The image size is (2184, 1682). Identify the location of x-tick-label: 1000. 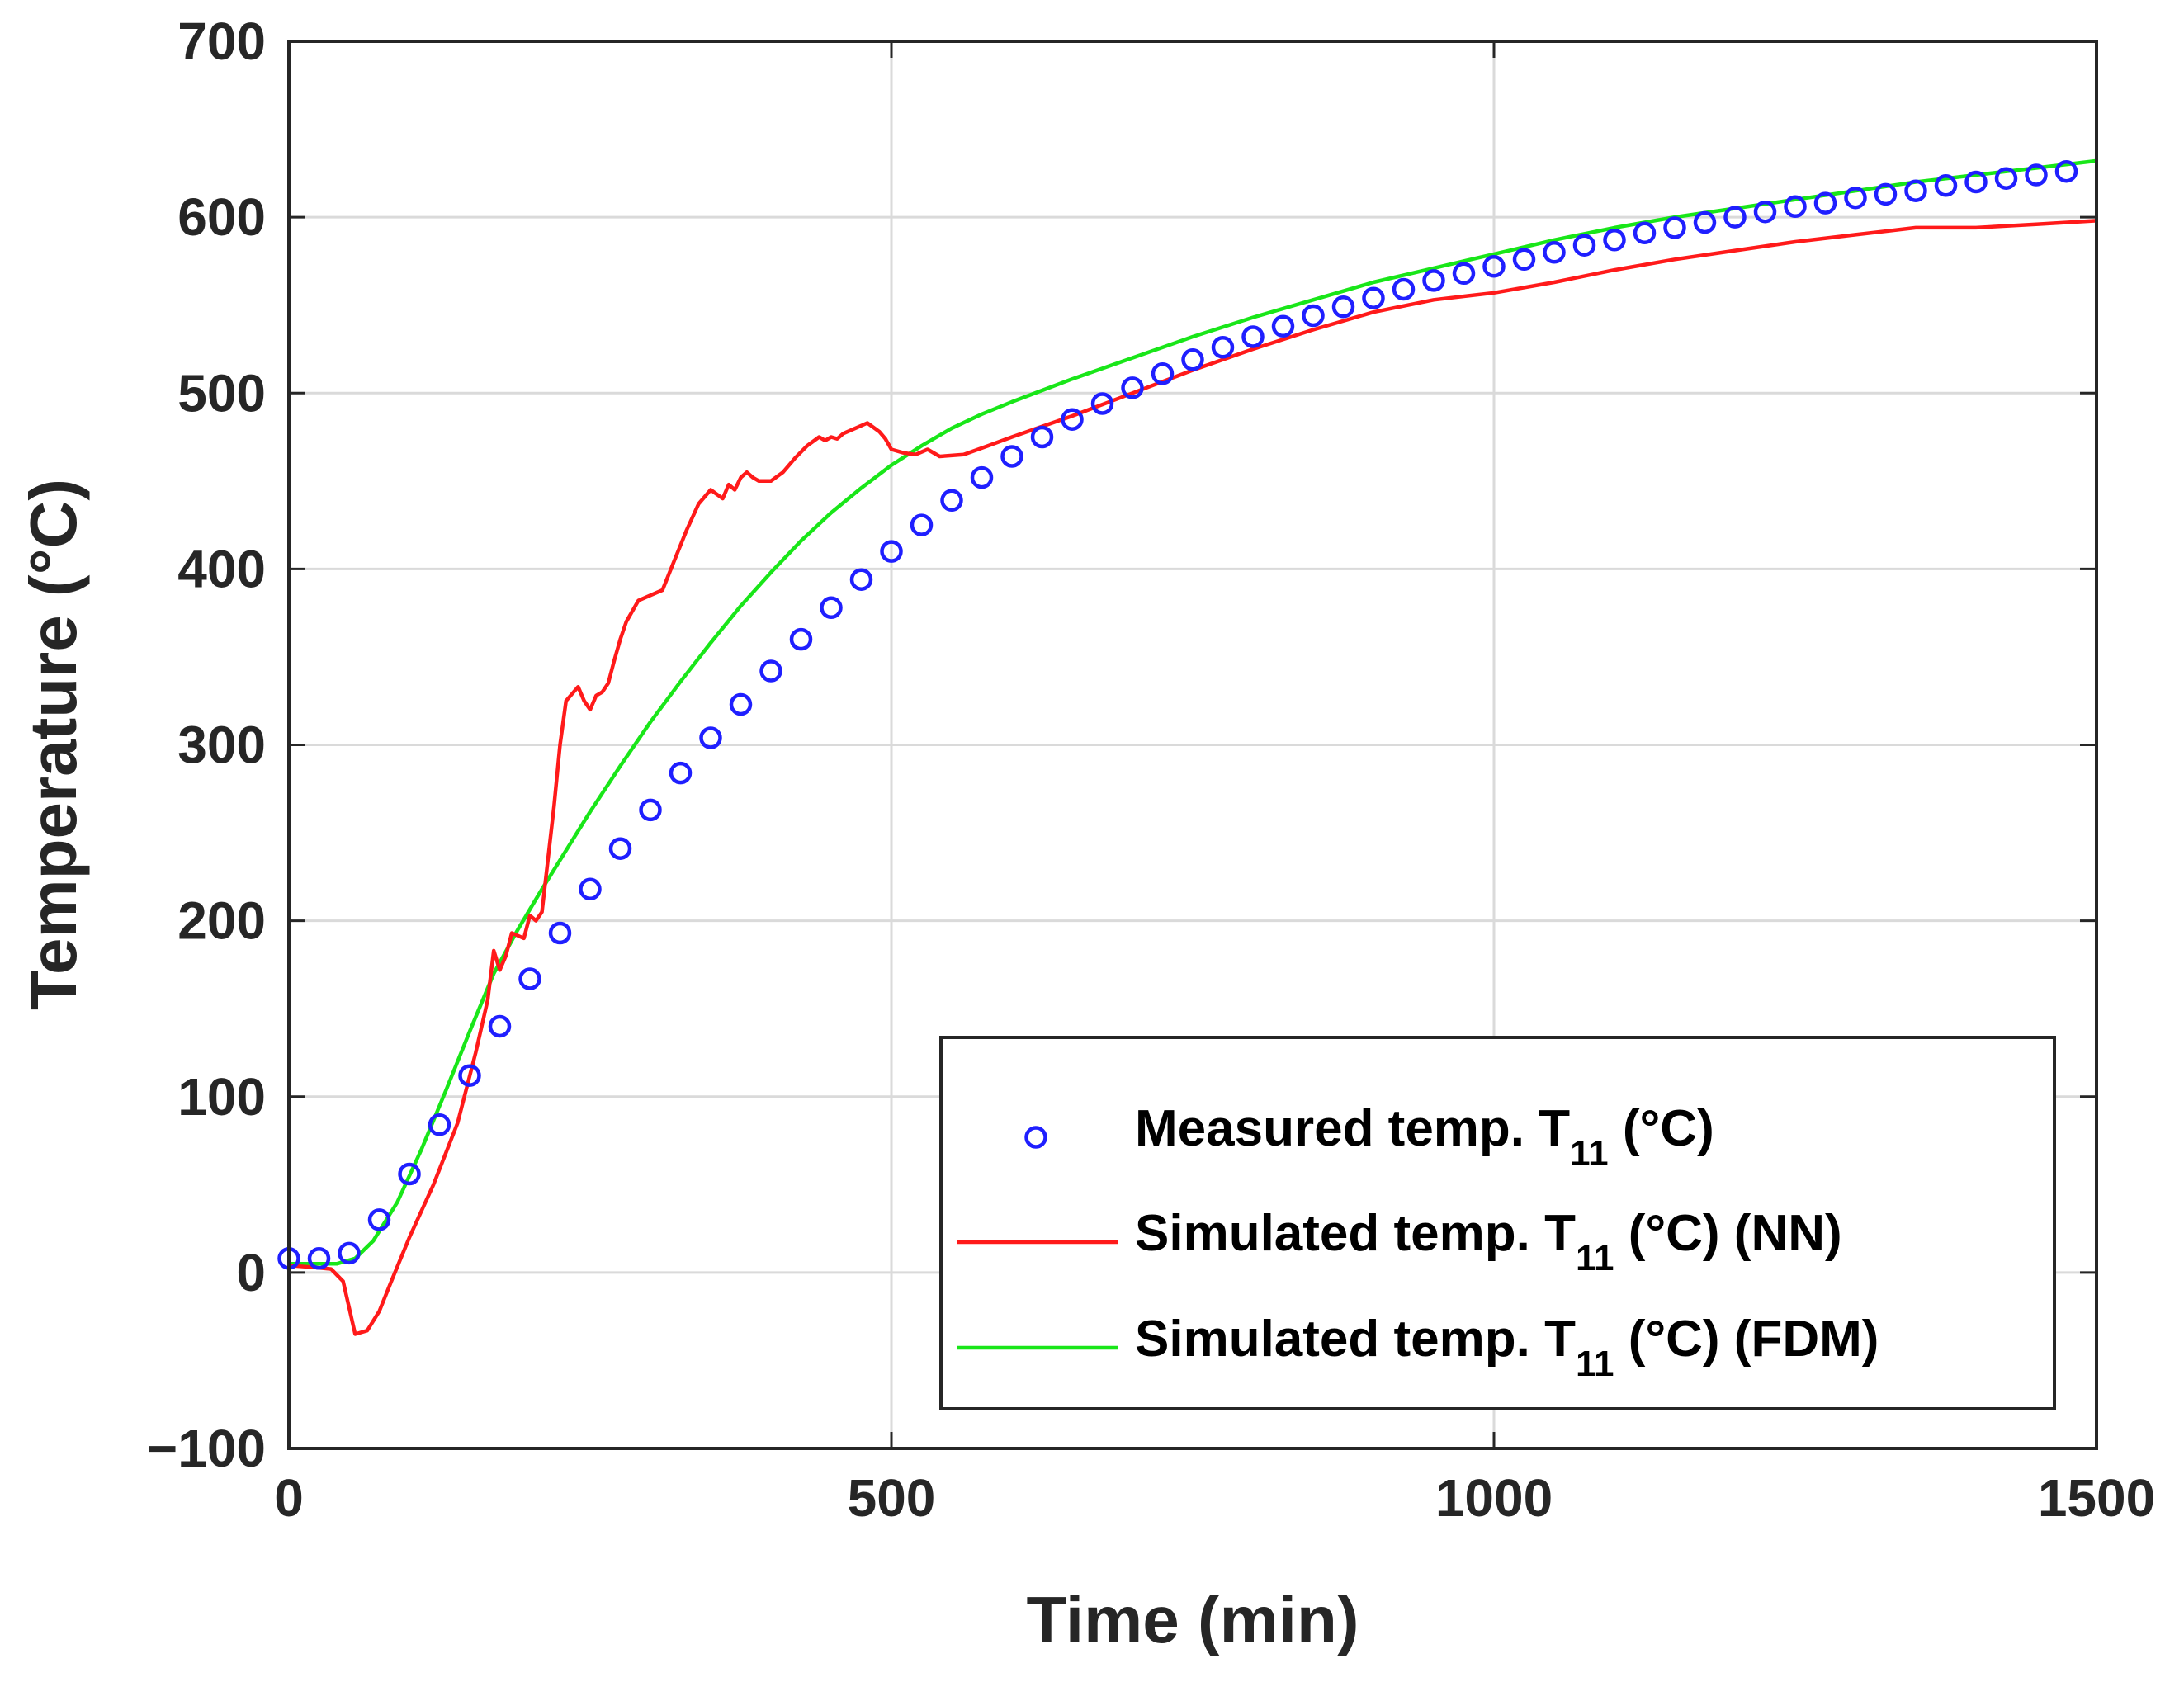
(1494, 1498).